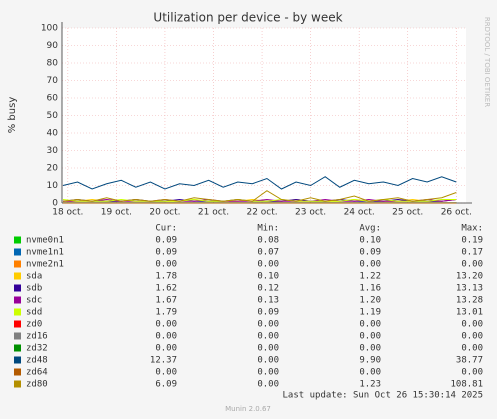  Describe the element at coordinates (469, 361) in the screenshot. I see `legend-stat: 38.77` at that location.